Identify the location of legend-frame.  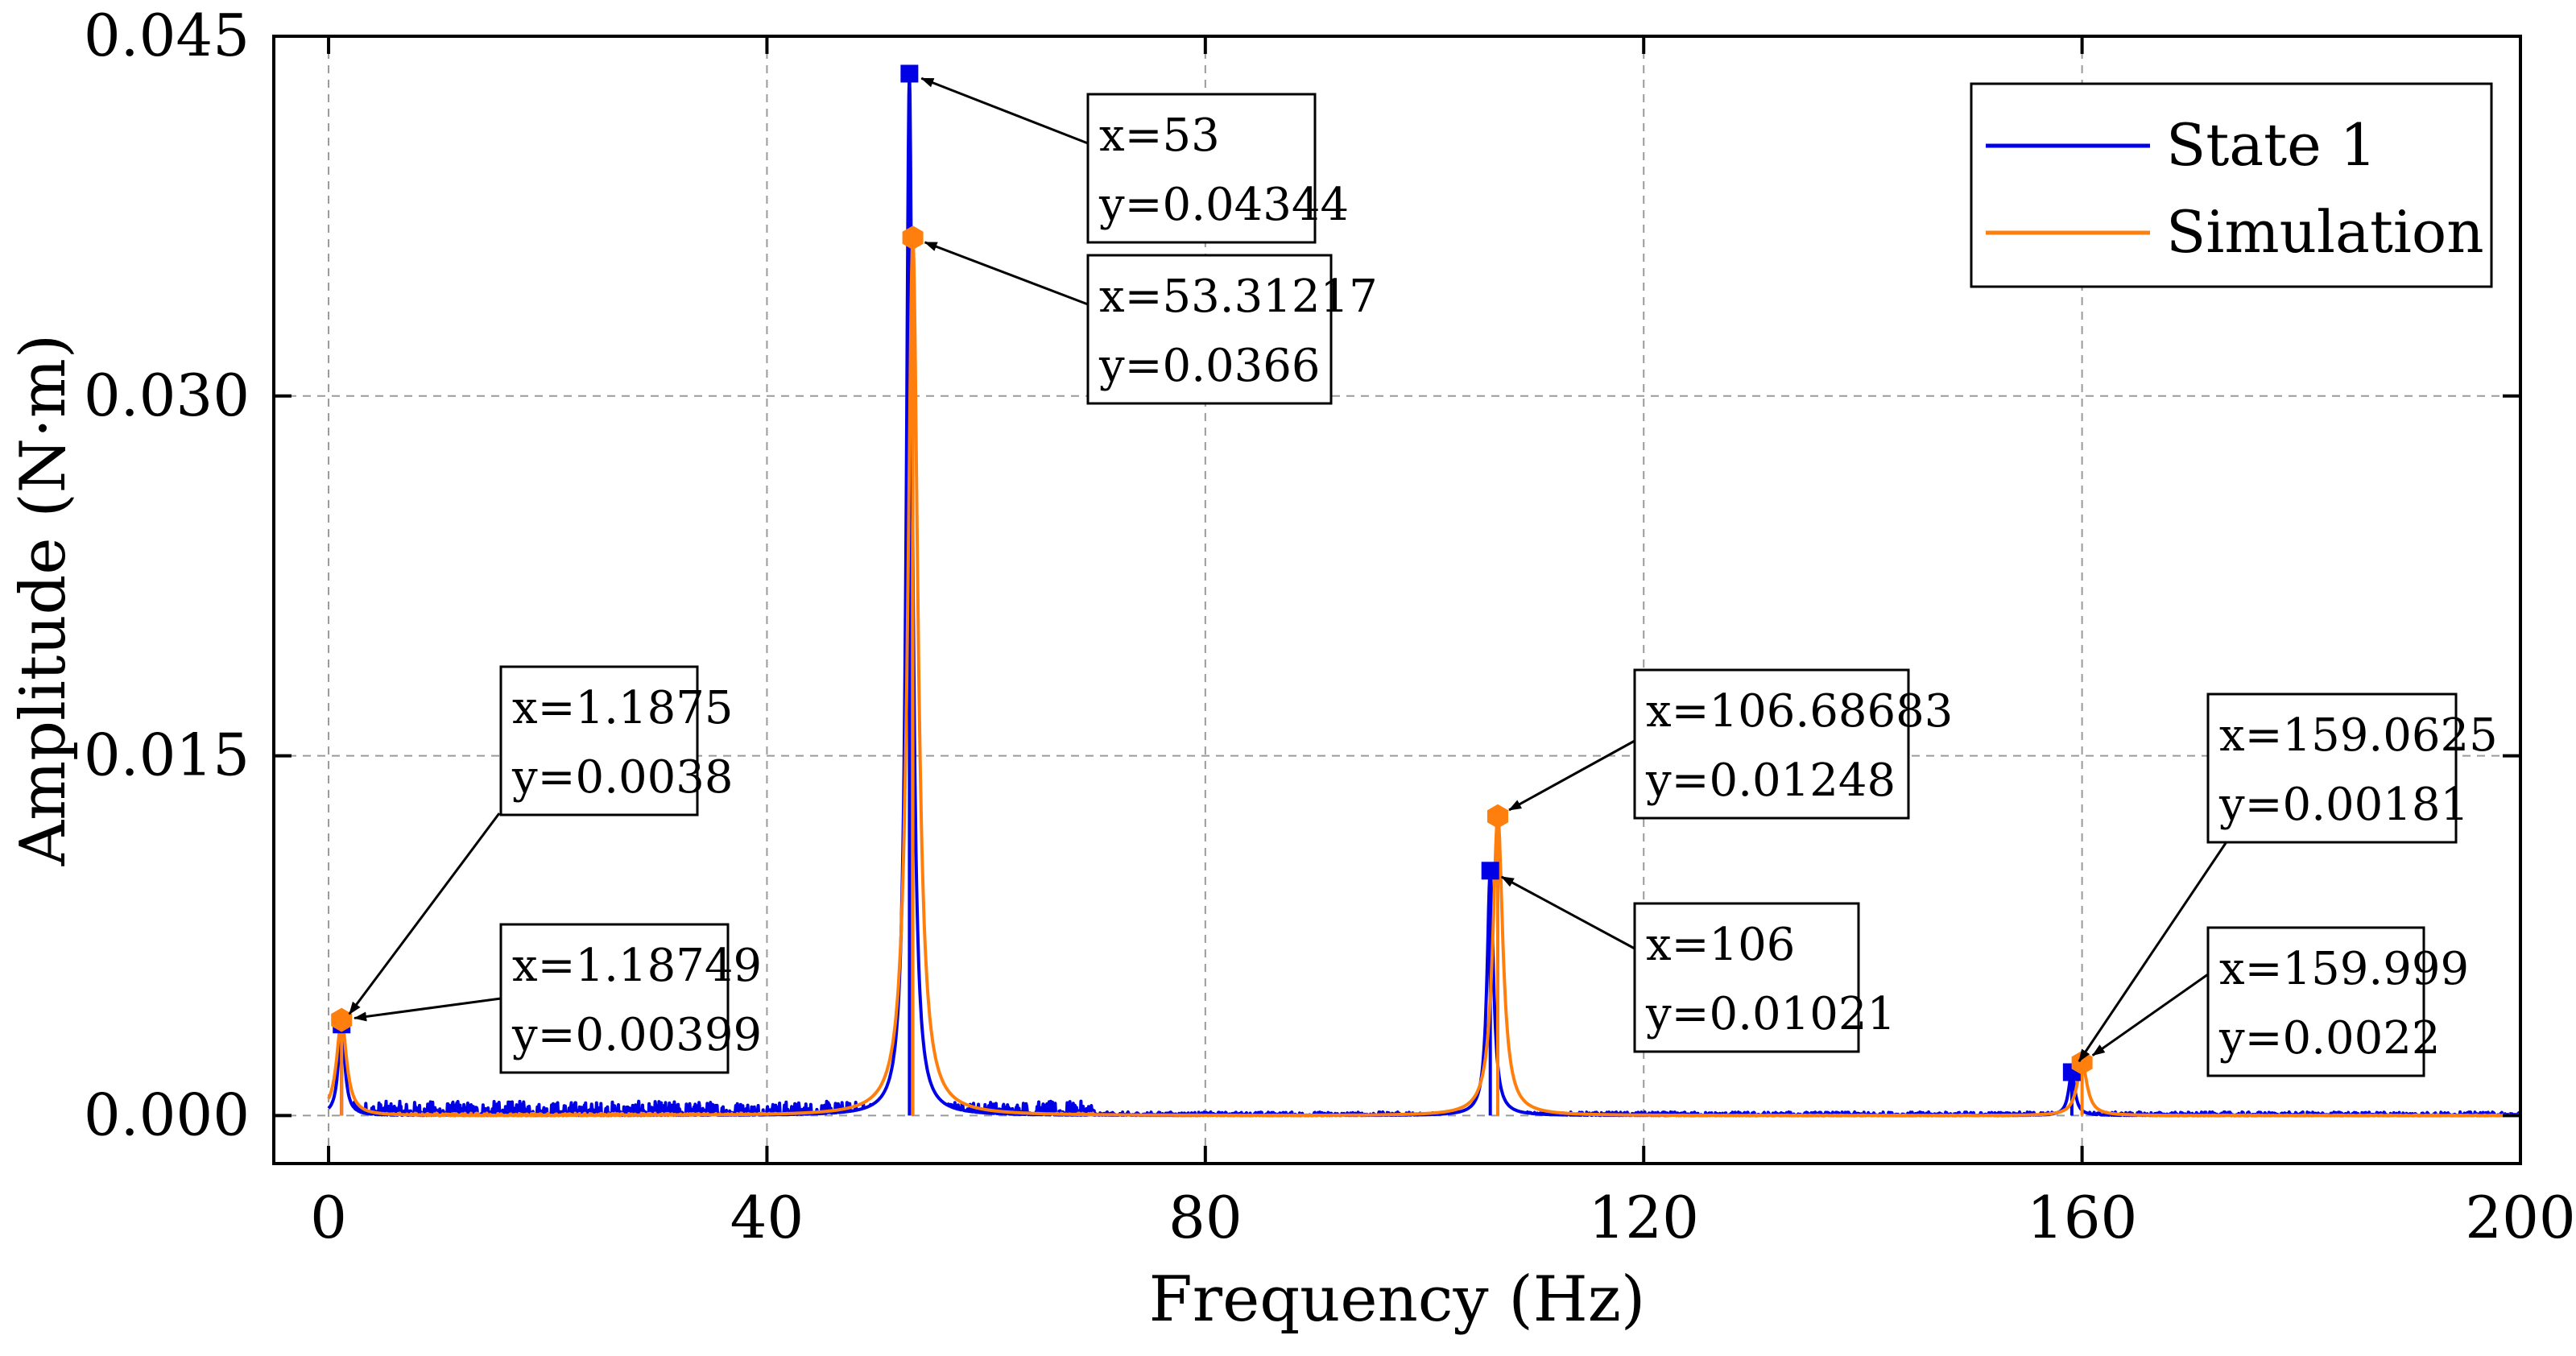
(2231, 185).